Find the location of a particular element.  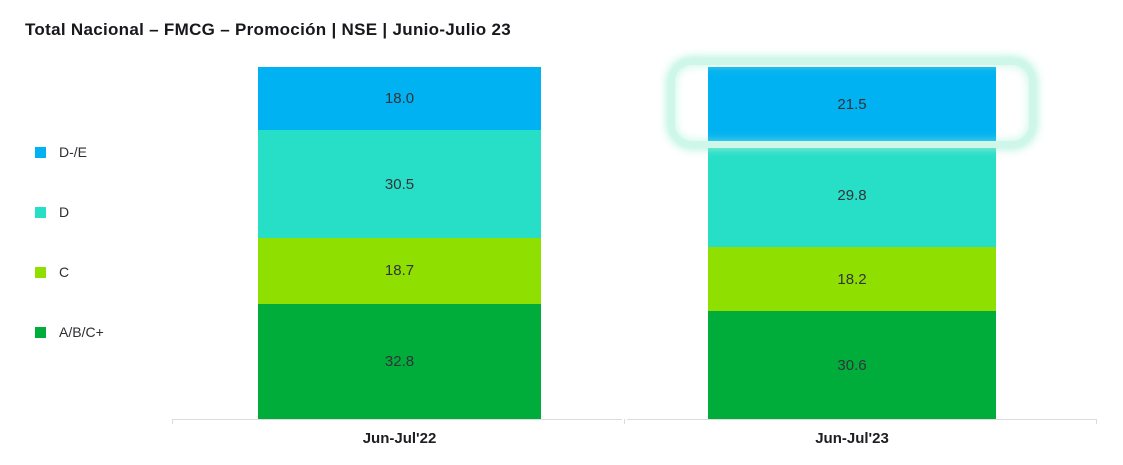

segment-value-label: 18.2 is located at coordinates (852, 279).